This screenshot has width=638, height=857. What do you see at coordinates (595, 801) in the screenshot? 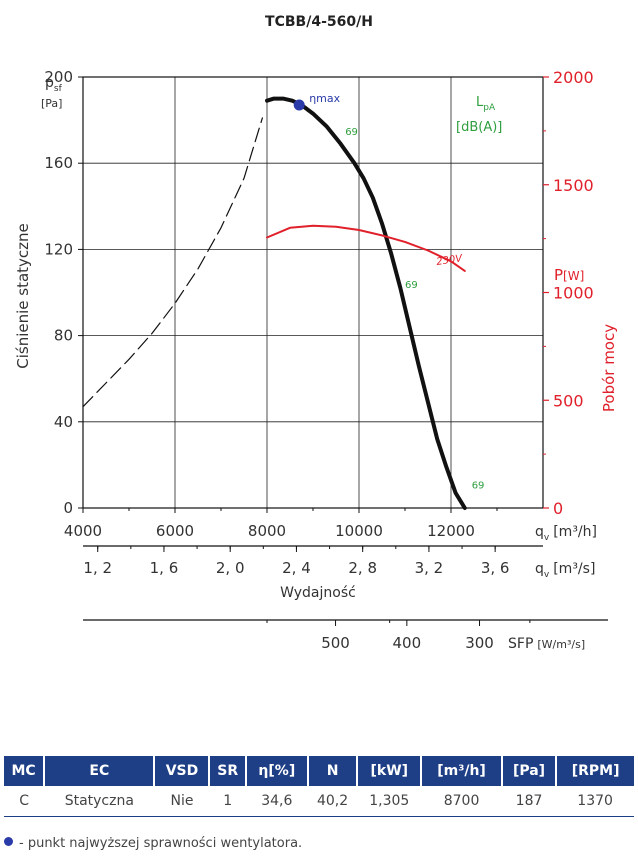
I see `table-cell: 1370` at bounding box center [595, 801].